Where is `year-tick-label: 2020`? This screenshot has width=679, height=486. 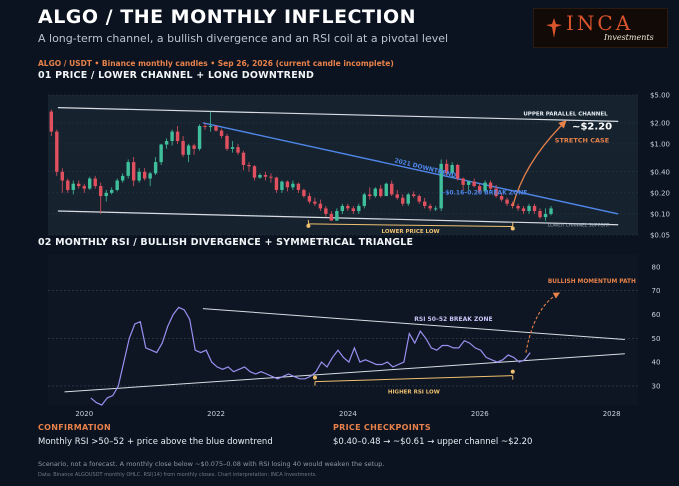
year-tick-label: 2020 is located at coordinates (84, 414).